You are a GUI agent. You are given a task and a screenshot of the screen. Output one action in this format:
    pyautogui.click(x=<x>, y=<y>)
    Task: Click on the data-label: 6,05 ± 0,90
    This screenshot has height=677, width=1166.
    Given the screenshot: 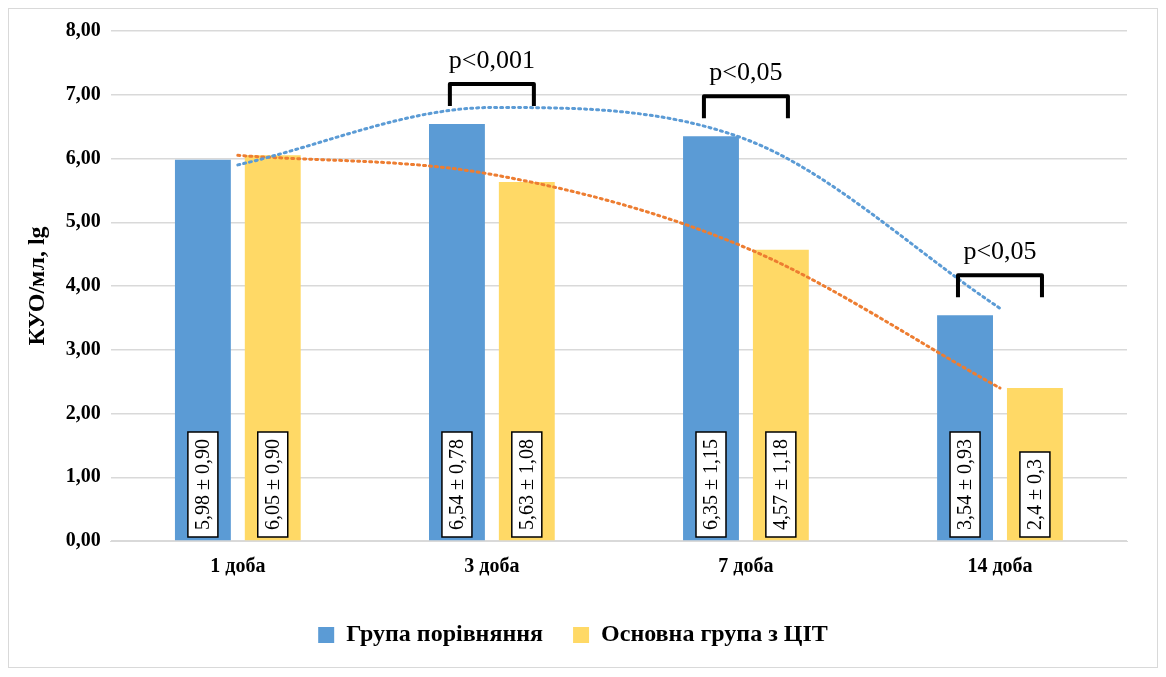 What is the action you would take?
    pyautogui.click(x=272, y=484)
    